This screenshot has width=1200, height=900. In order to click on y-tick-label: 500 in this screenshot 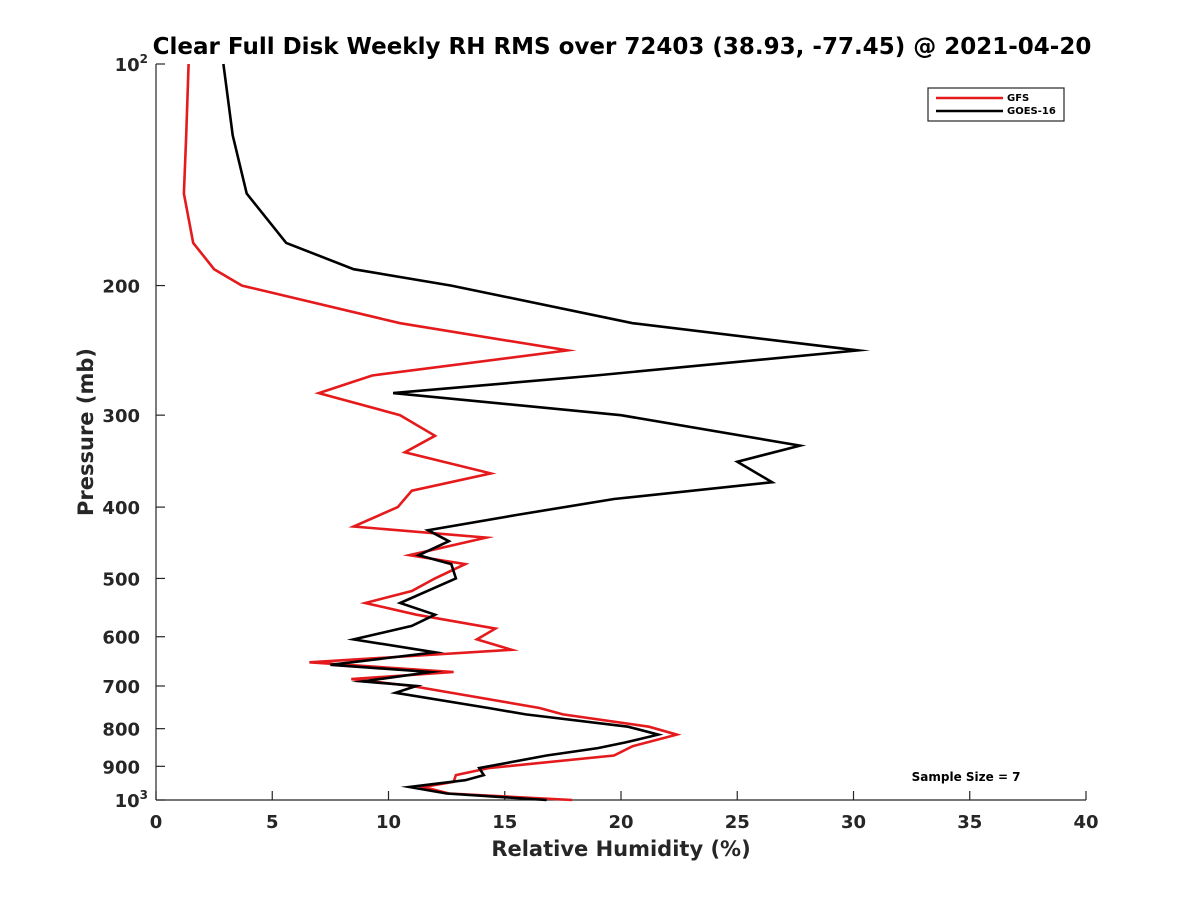, I will do `click(121, 579)`.